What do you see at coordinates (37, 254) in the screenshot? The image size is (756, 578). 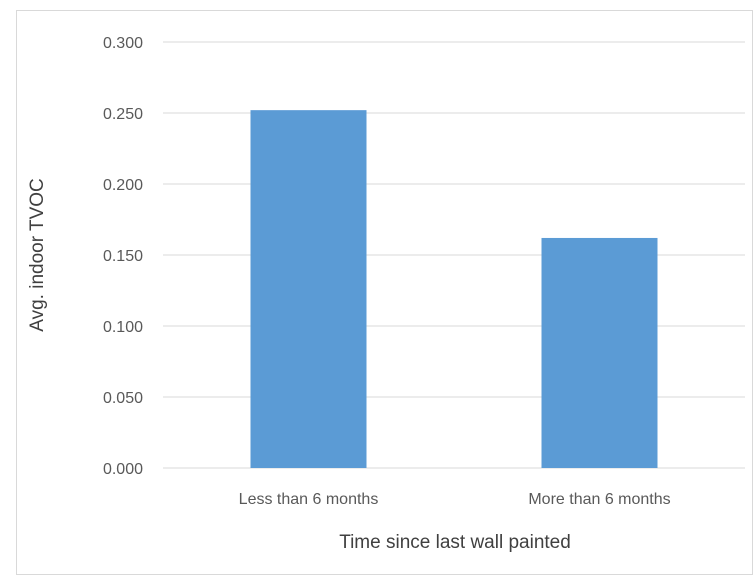 I see `y-axis-title: Avg. indoor TVOC` at bounding box center [37, 254].